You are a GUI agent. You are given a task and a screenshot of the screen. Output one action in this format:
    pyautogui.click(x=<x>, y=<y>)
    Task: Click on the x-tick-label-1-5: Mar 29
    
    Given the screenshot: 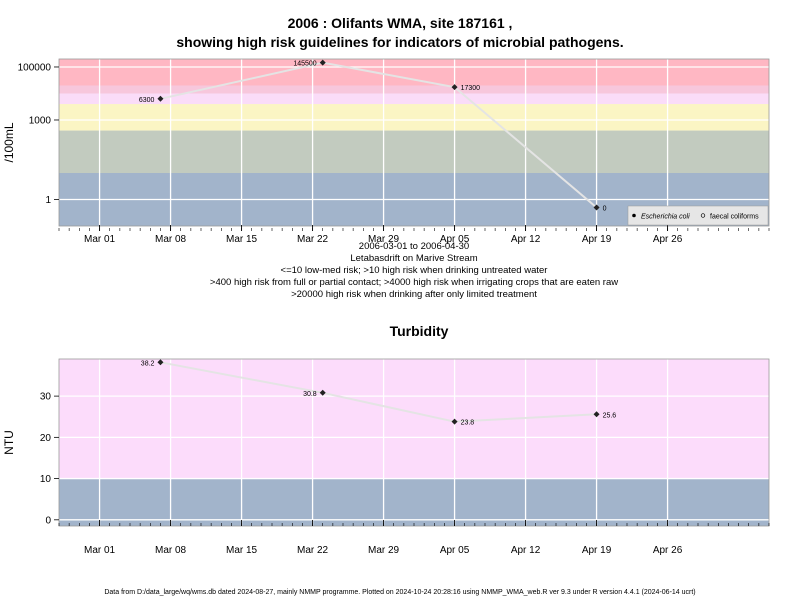 What is the action you would take?
    pyautogui.click(x=384, y=239)
    